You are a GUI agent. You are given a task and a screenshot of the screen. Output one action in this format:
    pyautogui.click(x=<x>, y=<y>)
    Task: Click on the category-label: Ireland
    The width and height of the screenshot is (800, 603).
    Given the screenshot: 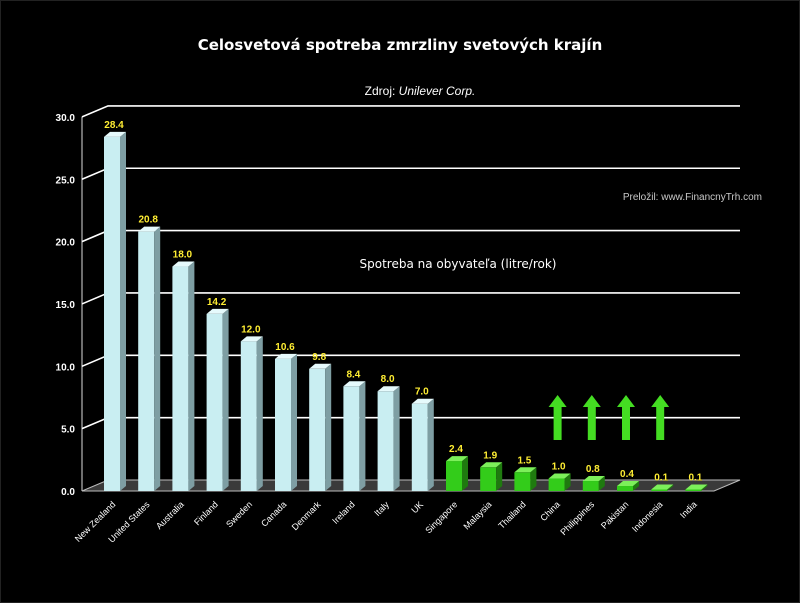 What is the action you would take?
    pyautogui.click(x=343, y=512)
    